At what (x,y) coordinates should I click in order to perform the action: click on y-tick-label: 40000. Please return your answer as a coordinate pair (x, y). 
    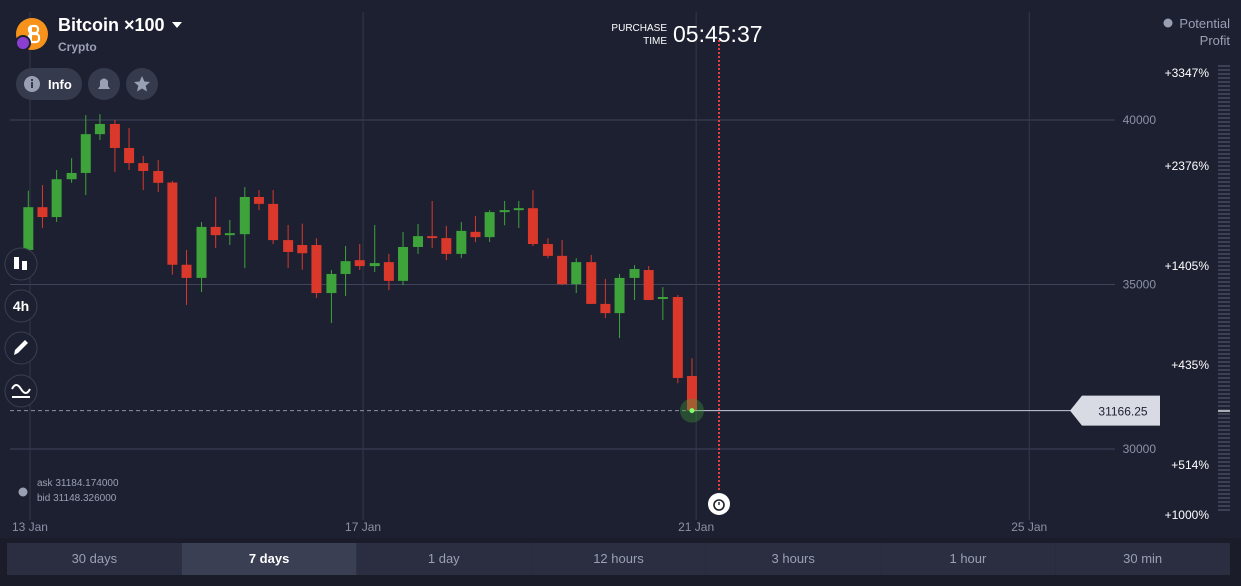
    Looking at the image, I should click on (1140, 120).